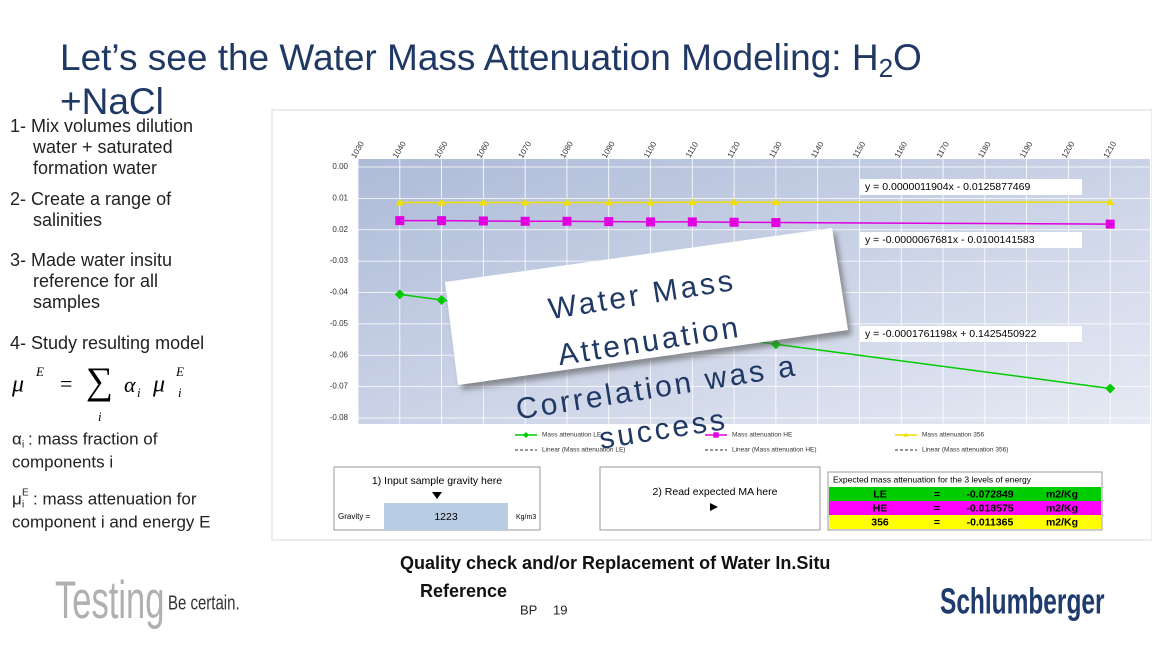 The height and width of the screenshot is (648, 1152). Describe the element at coordinates (66, 302) in the screenshot. I see `bullet-line: samples` at that location.